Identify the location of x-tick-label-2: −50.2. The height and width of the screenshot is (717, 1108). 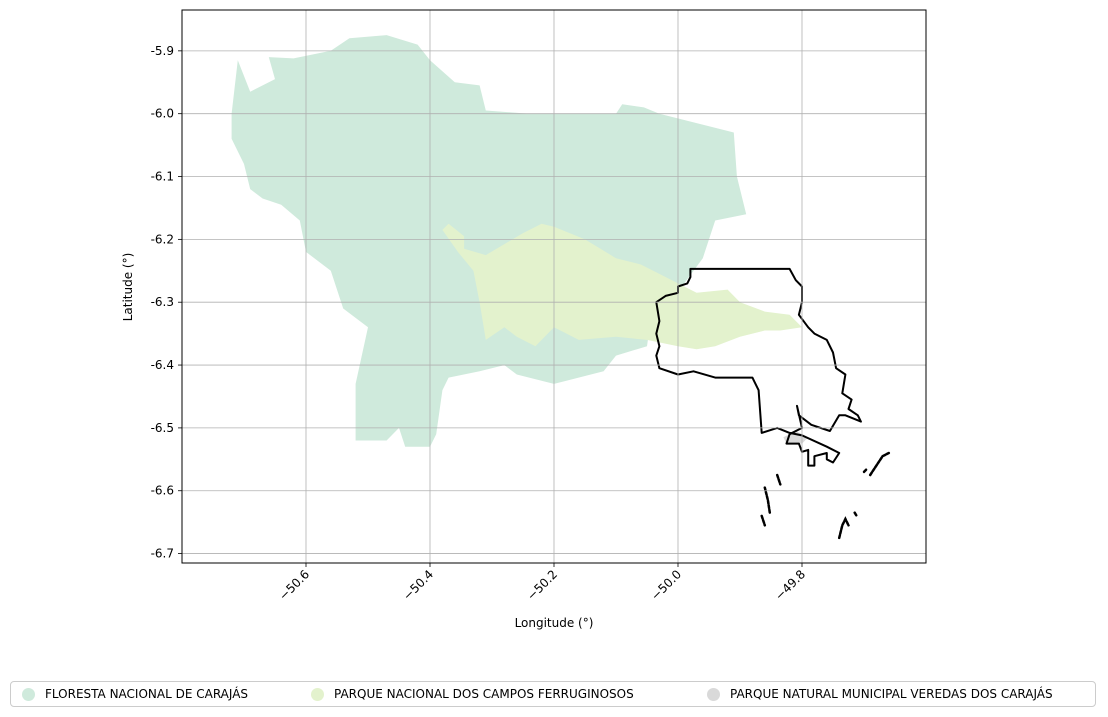
(542, 585).